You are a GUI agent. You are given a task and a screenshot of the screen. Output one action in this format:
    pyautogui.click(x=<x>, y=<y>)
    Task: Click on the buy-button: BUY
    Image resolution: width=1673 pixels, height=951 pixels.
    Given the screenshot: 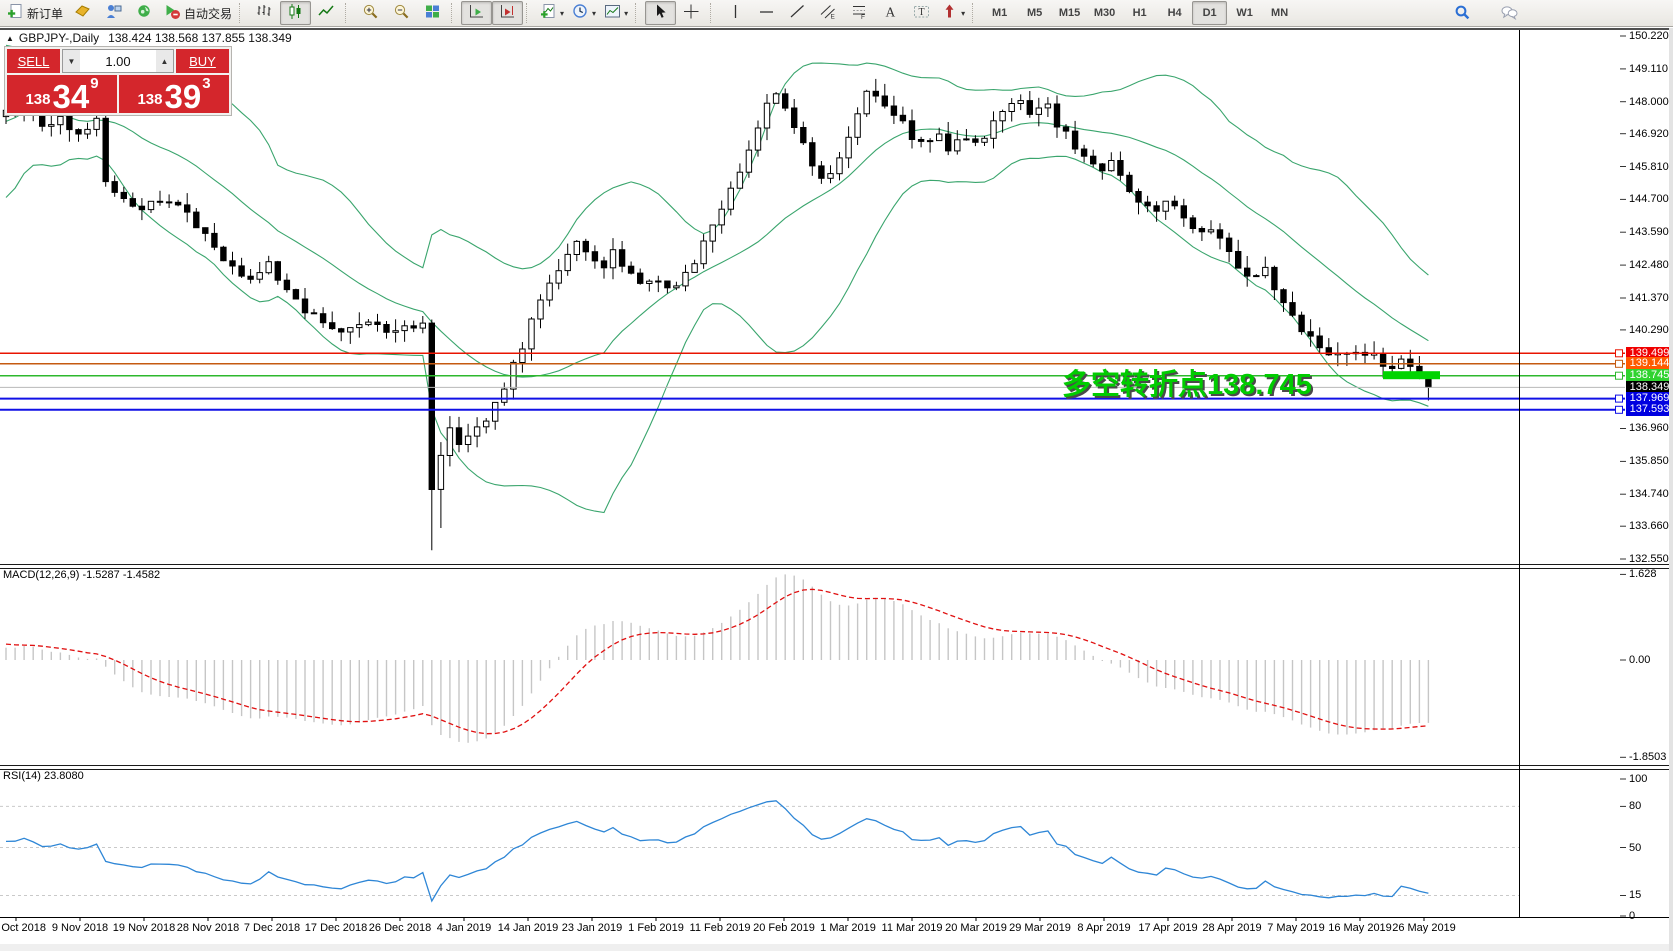 What is the action you would take?
    pyautogui.click(x=202, y=61)
    